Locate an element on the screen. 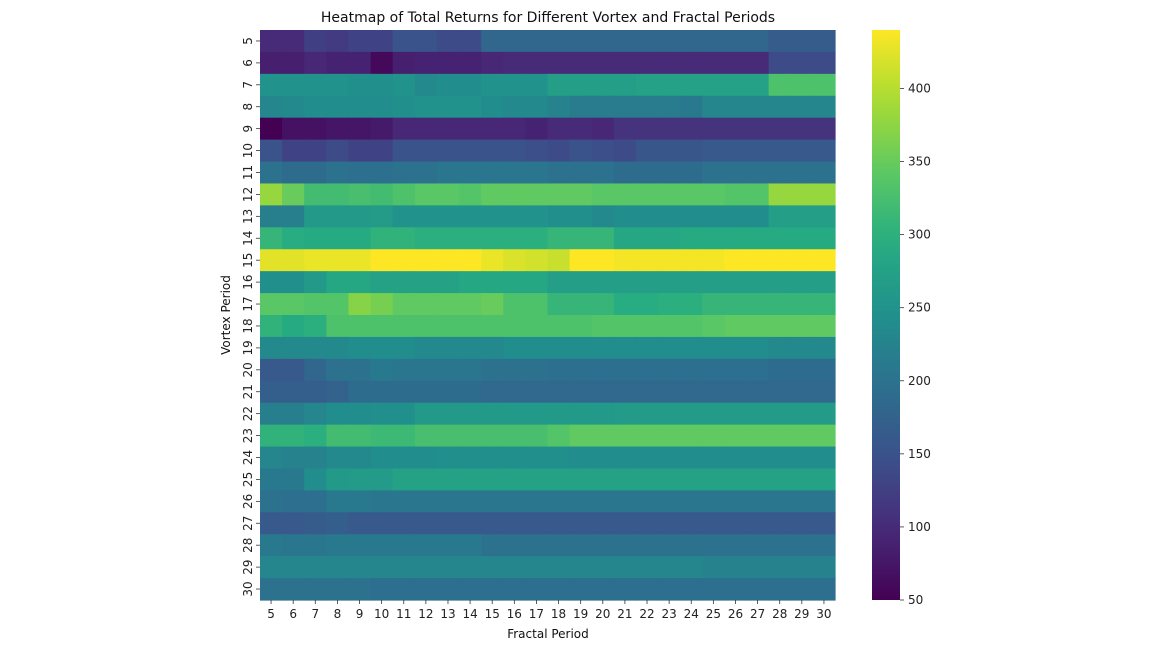 This screenshot has height=650, width=1152. y-tick-label: 28 is located at coordinates (248, 545).